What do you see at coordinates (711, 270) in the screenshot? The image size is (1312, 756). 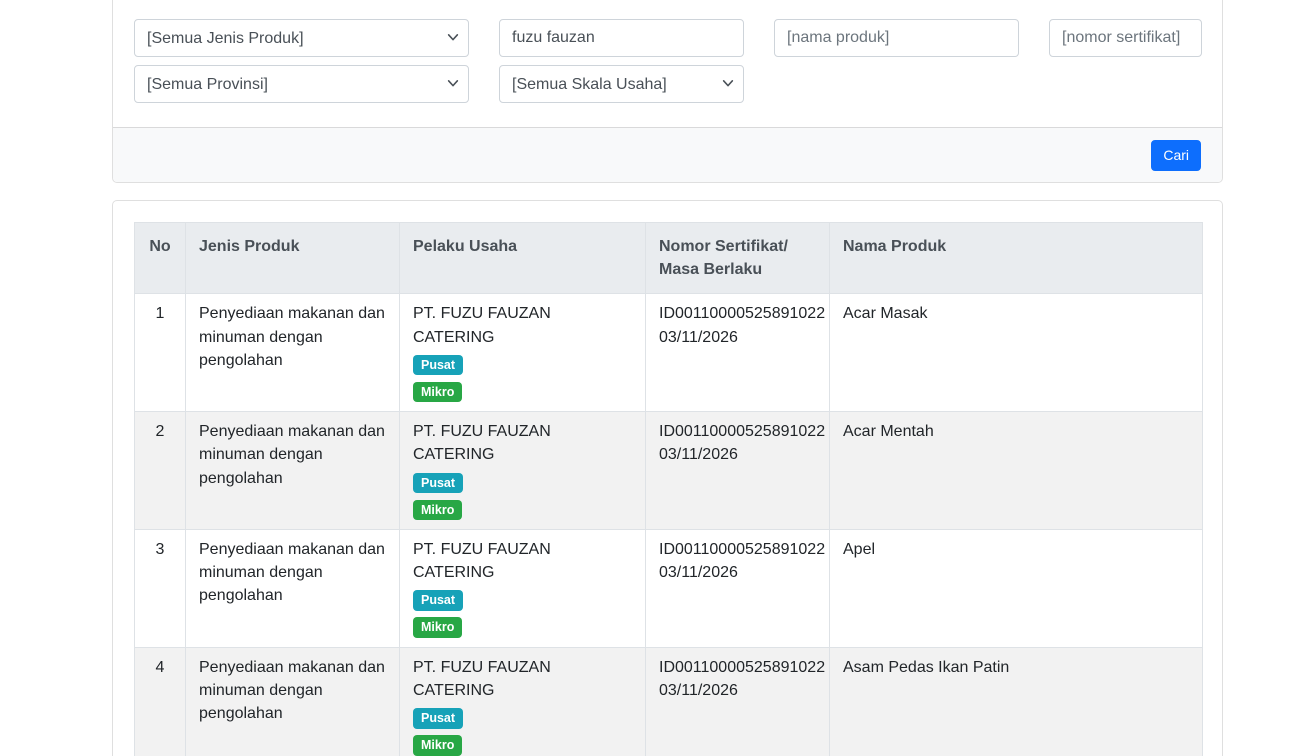 I see `header-nomor-sertifikat-line2: Masa Berlaku` at bounding box center [711, 270].